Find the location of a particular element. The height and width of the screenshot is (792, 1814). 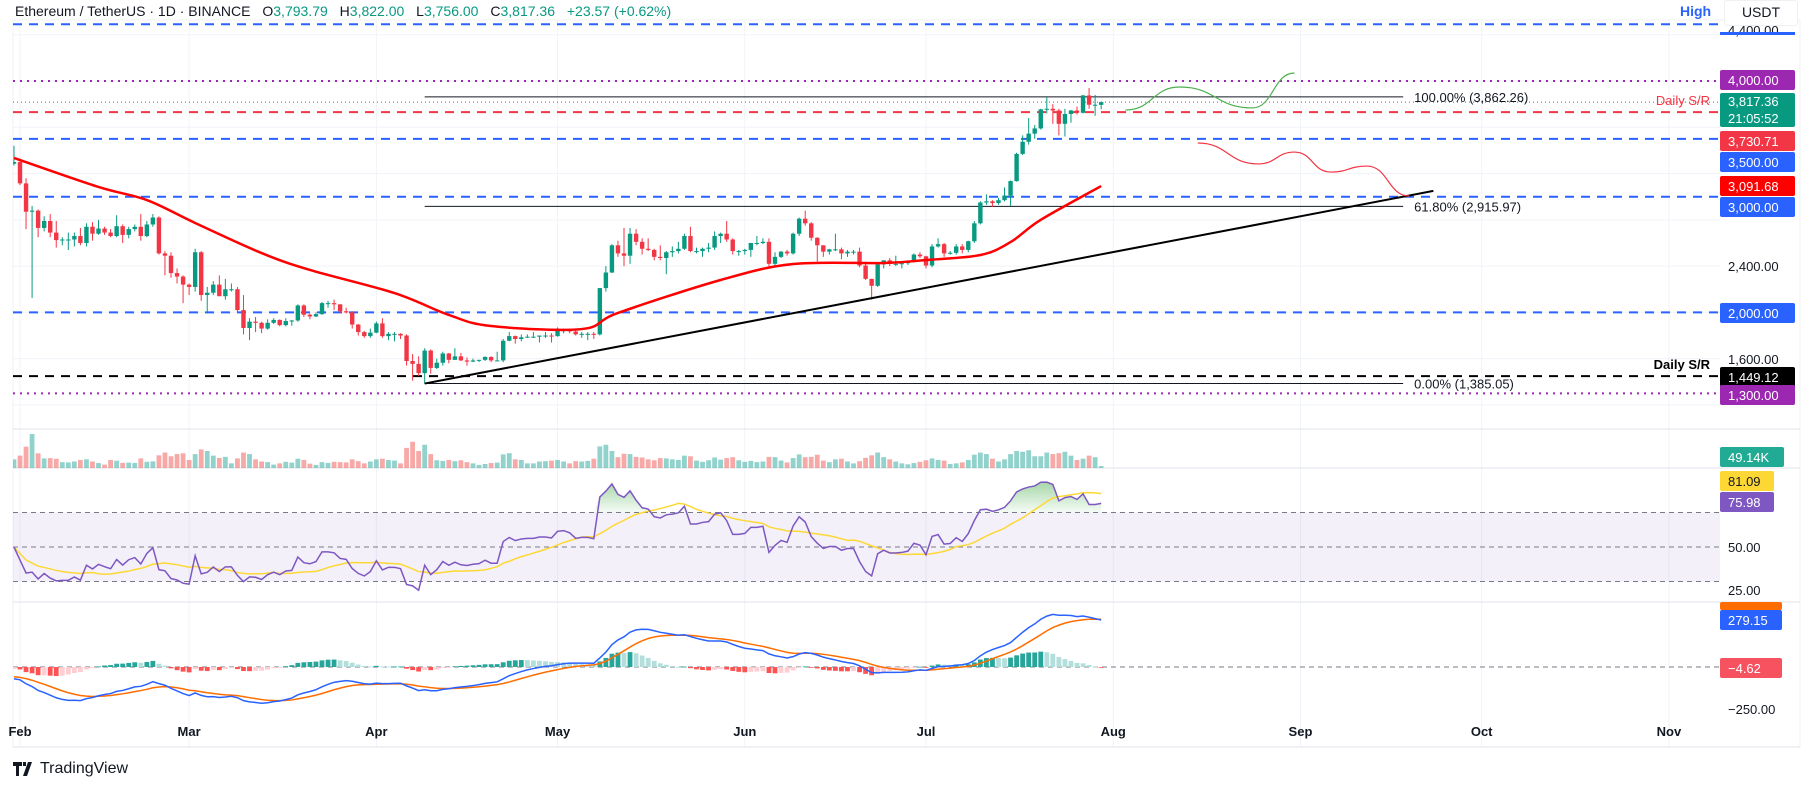

tradingview-logo: TradingView is located at coordinates (70, 769).